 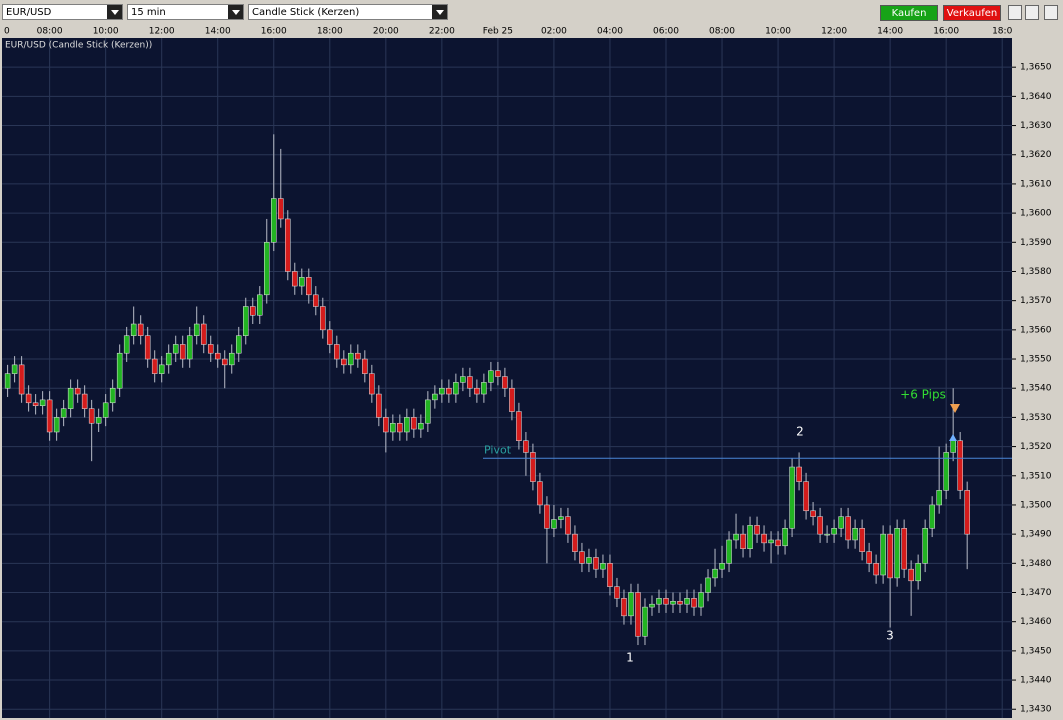 I want to click on bar-icon, so click(x=1015, y=12).